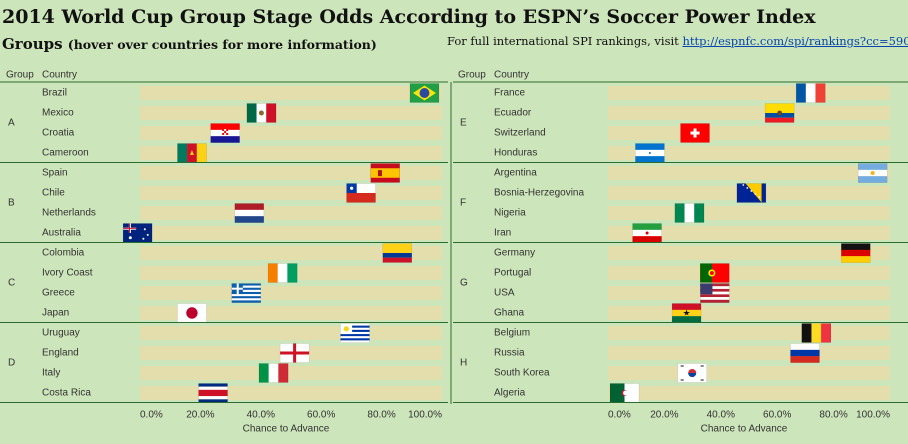 The image size is (908, 444). Describe the element at coordinates (55, 173) in the screenshot. I see `country-label: Spain` at that location.